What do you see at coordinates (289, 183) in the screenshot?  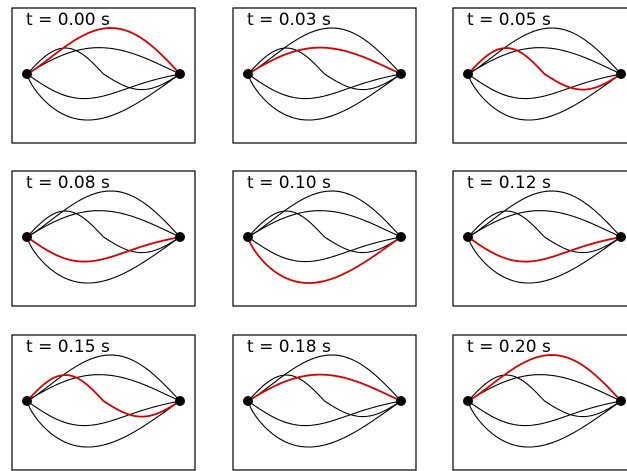 I see `time-label: t = 0.10 s` at bounding box center [289, 183].